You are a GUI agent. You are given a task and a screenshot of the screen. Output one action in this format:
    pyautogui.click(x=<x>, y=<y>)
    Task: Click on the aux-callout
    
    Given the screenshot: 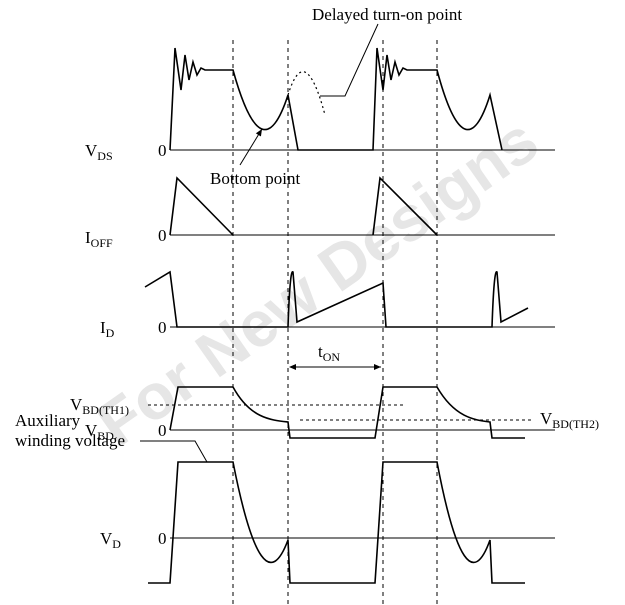 What is the action you would take?
    pyautogui.click(x=174, y=451)
    